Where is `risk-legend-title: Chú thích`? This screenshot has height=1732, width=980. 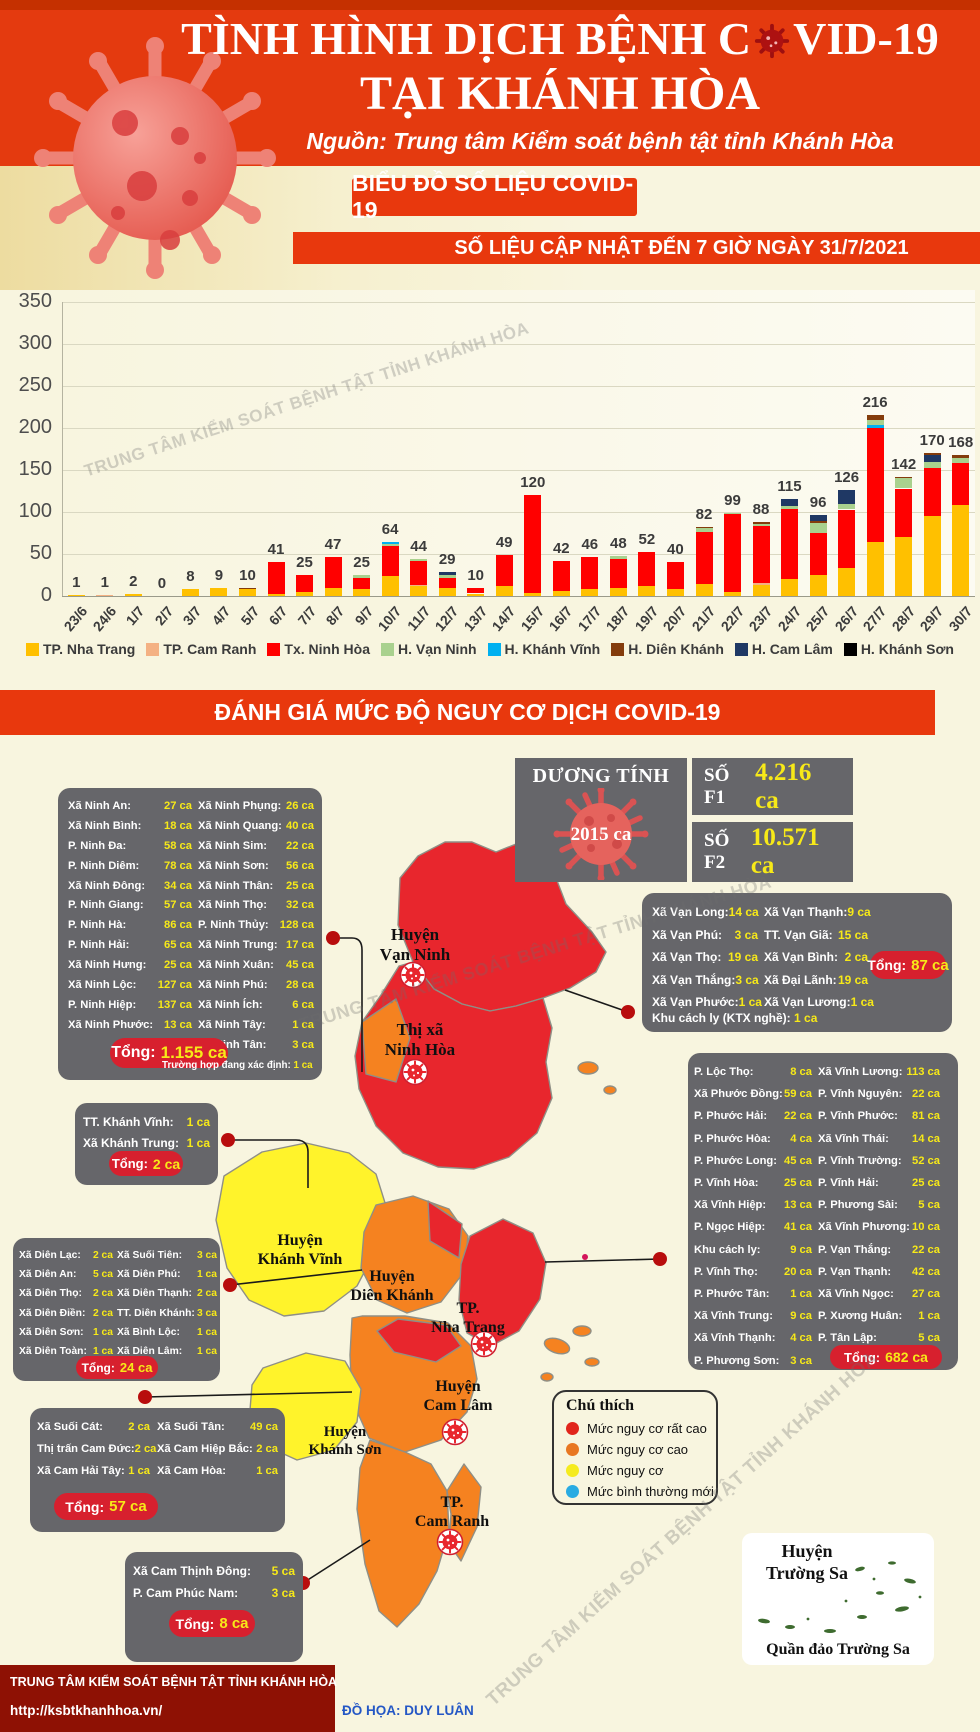
risk-legend-title: Chú thích is located at coordinates (600, 1405).